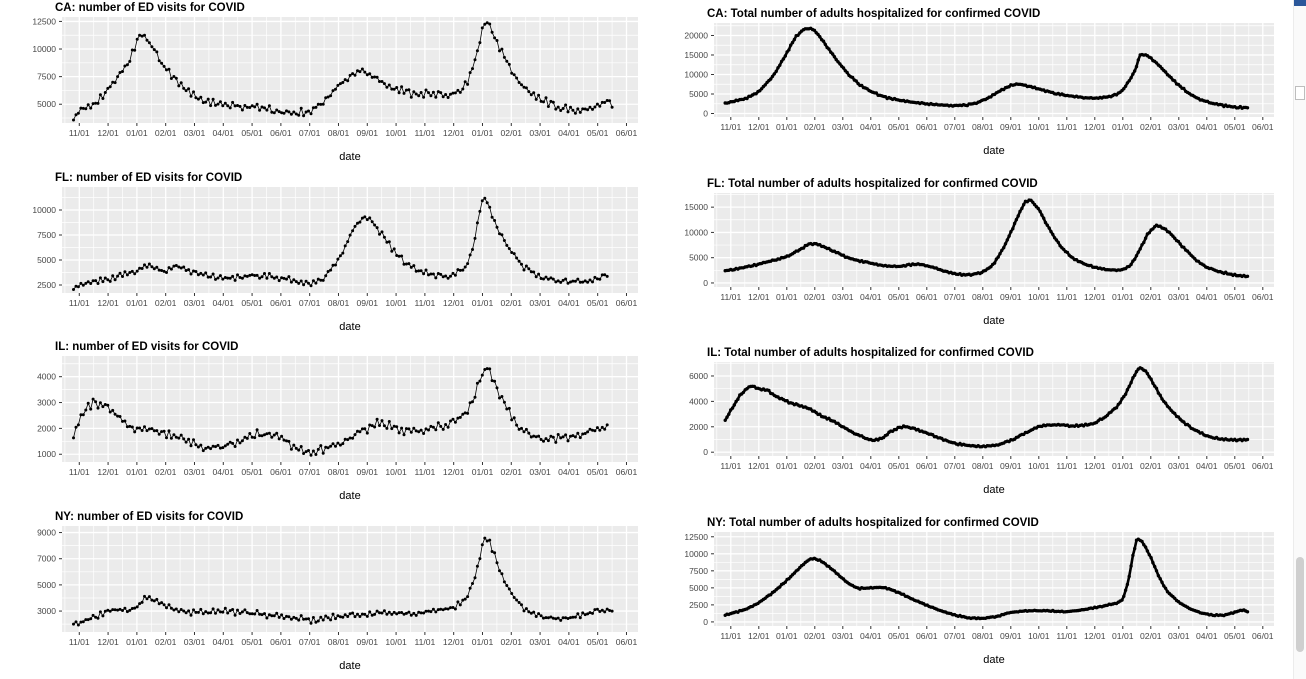  I want to click on svg-text: 5000, so click(46, 260).